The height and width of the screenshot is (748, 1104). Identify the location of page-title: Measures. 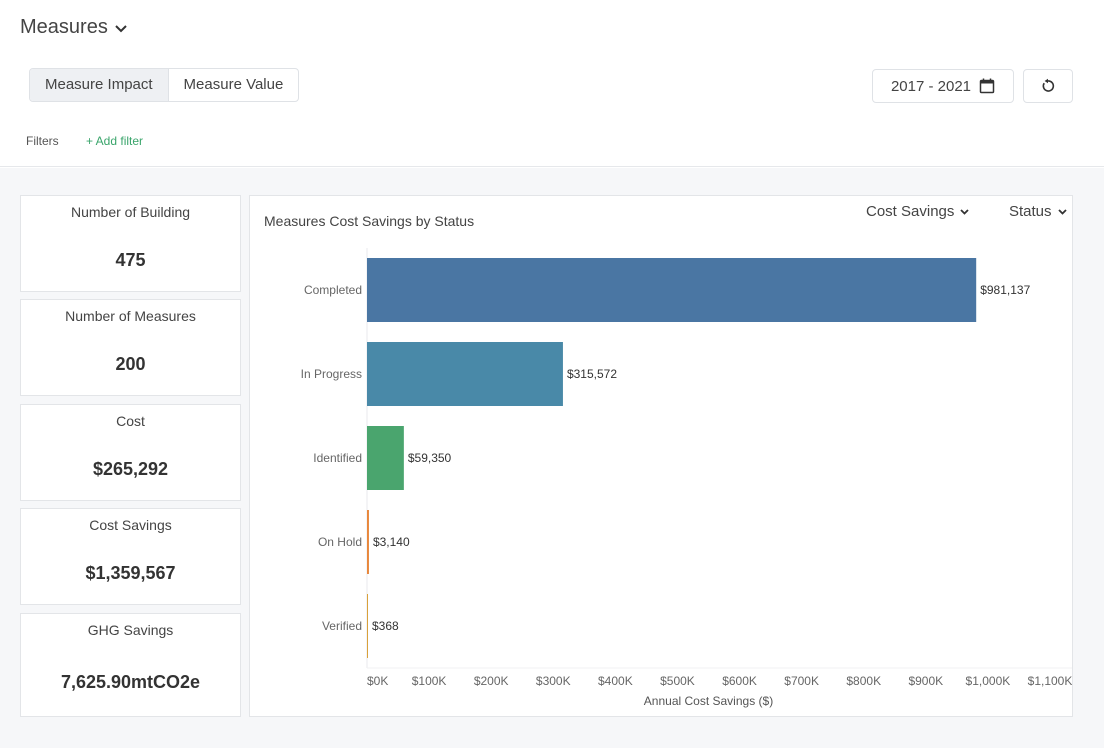
(64, 27).